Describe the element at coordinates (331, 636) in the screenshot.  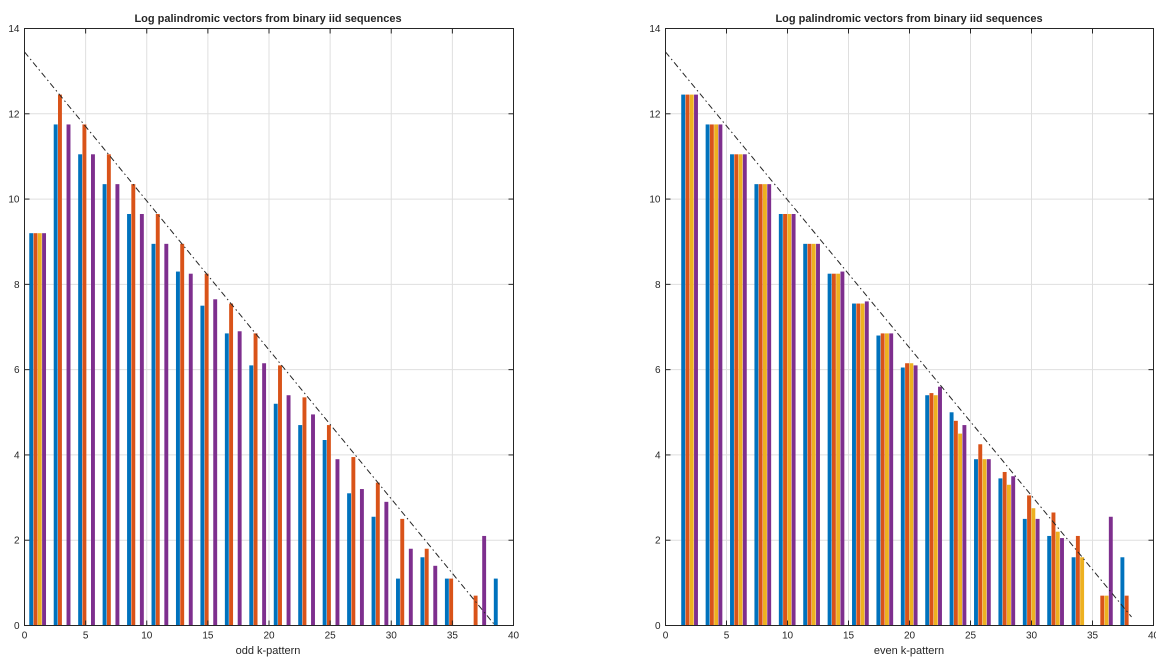
I see `x-tick-label: 25` at that location.